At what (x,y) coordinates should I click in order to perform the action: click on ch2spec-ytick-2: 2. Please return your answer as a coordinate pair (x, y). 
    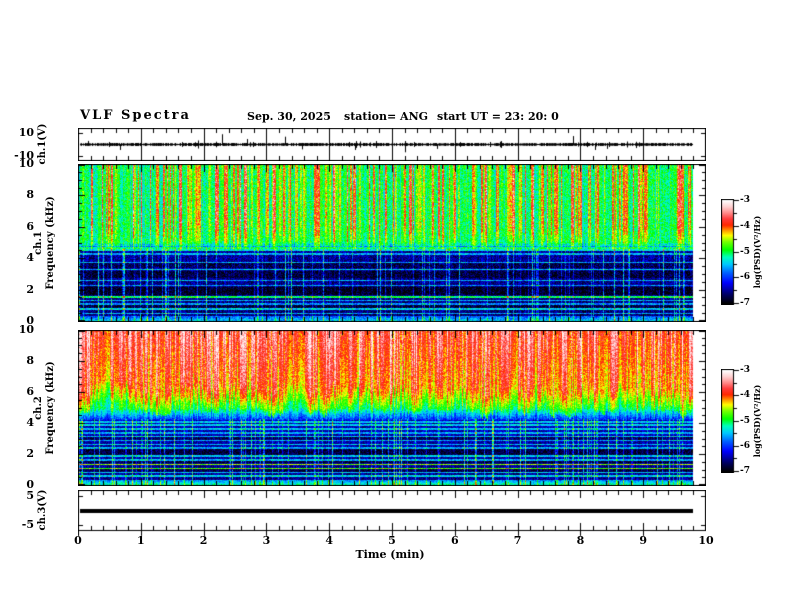
    Looking at the image, I should click on (30, 453).